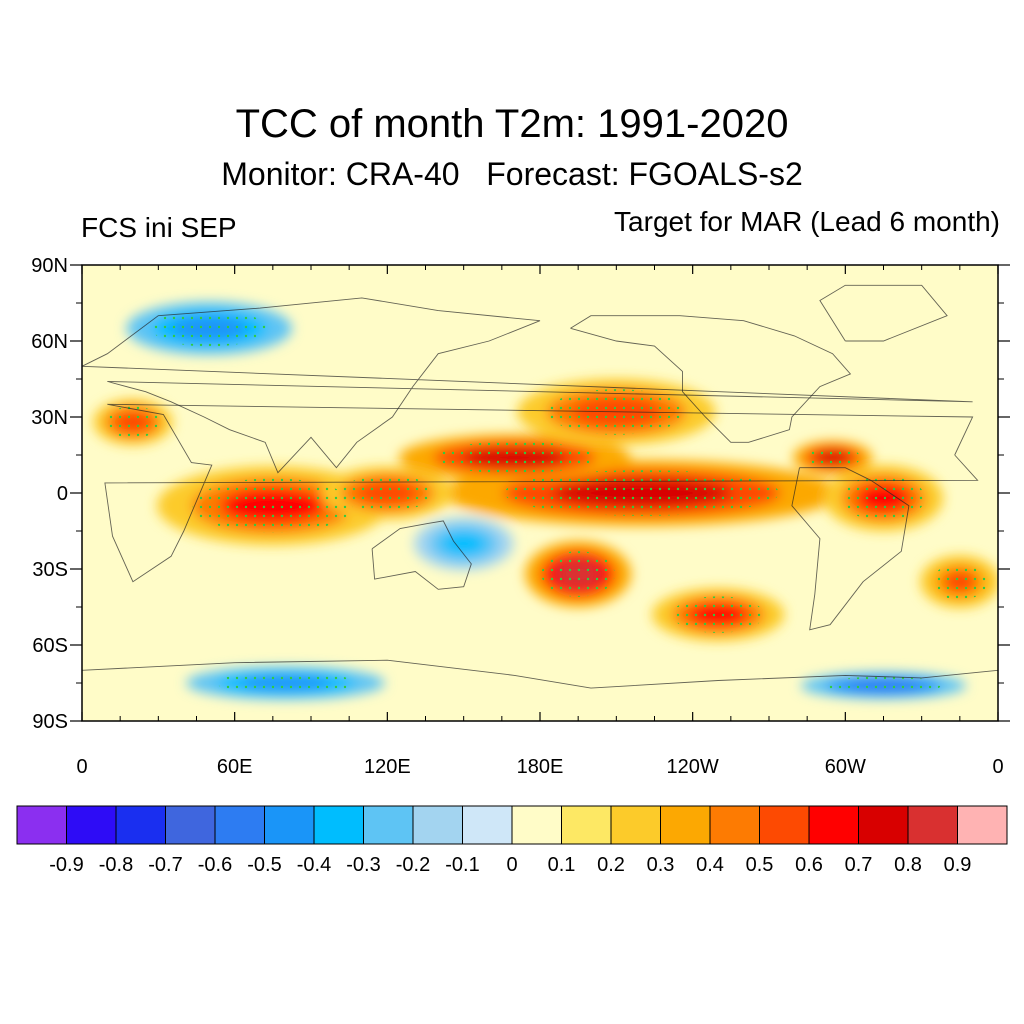 This screenshot has height=1024, width=1024. What do you see at coordinates (859, 865) in the screenshot?
I see `colorbar-label-16: 0.7` at bounding box center [859, 865].